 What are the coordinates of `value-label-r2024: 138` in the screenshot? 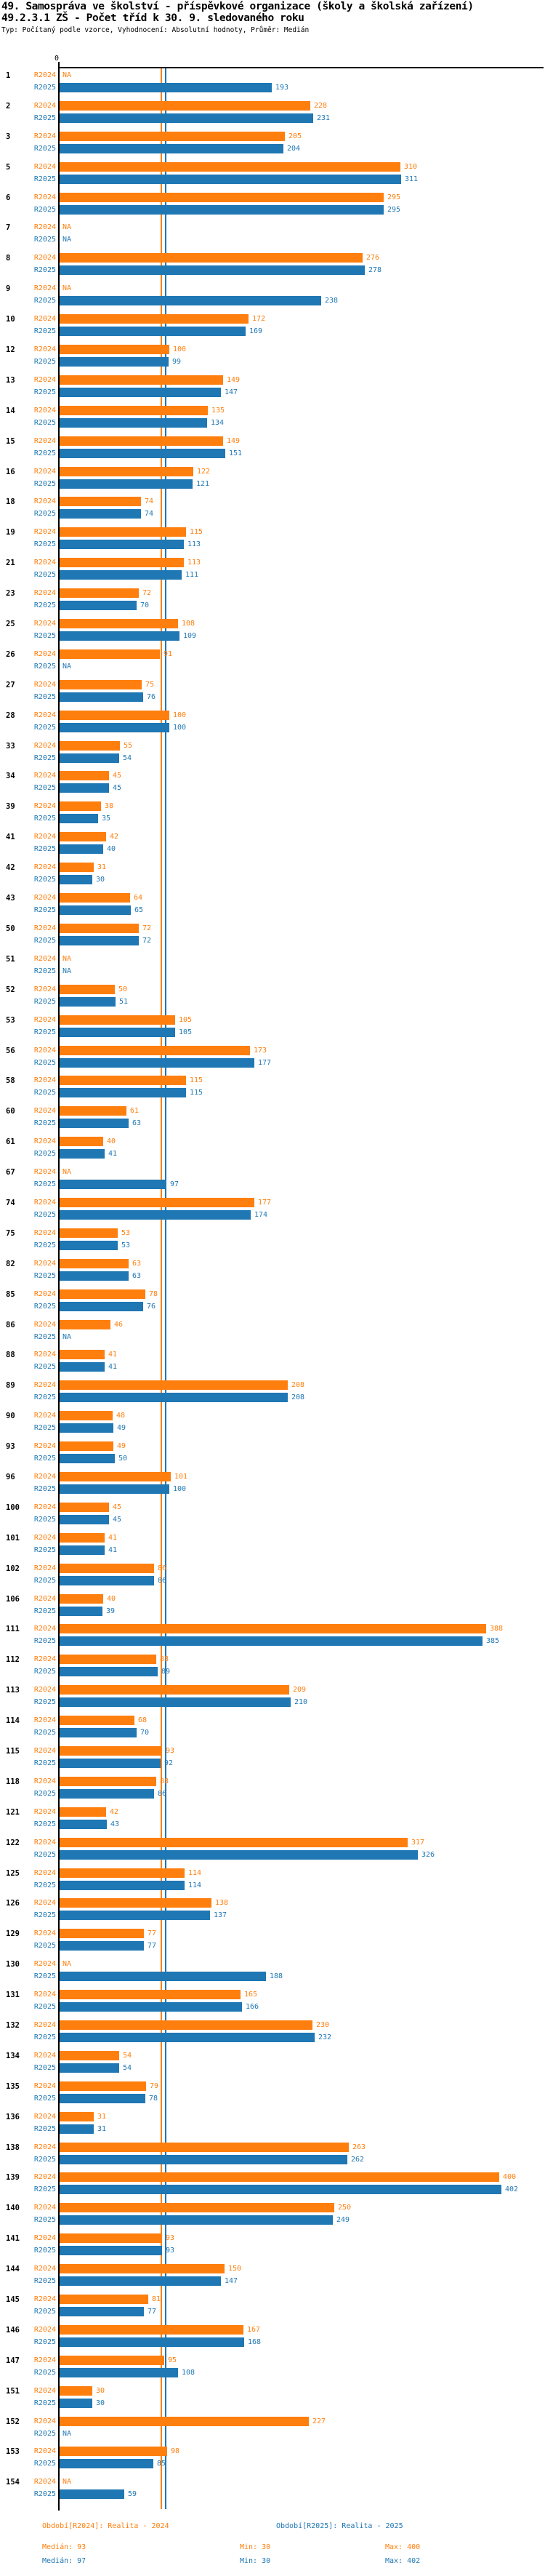 It's located at (222, 1903).